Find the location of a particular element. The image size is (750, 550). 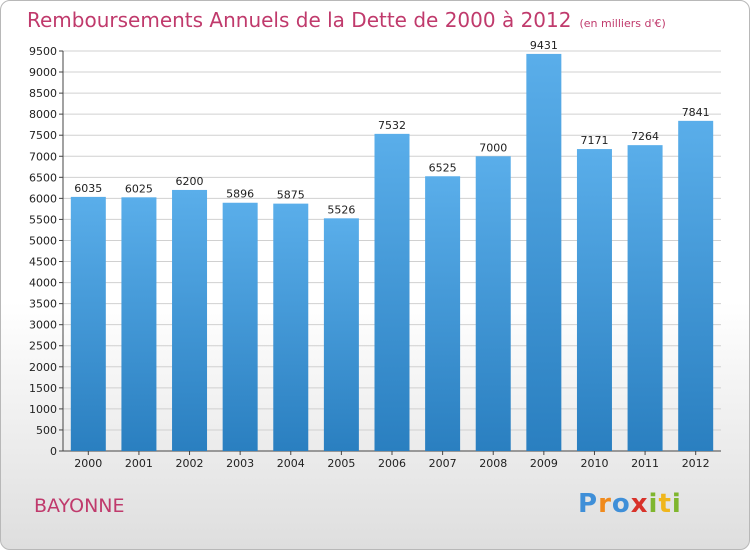

data-label: 6200 is located at coordinates (190, 181).